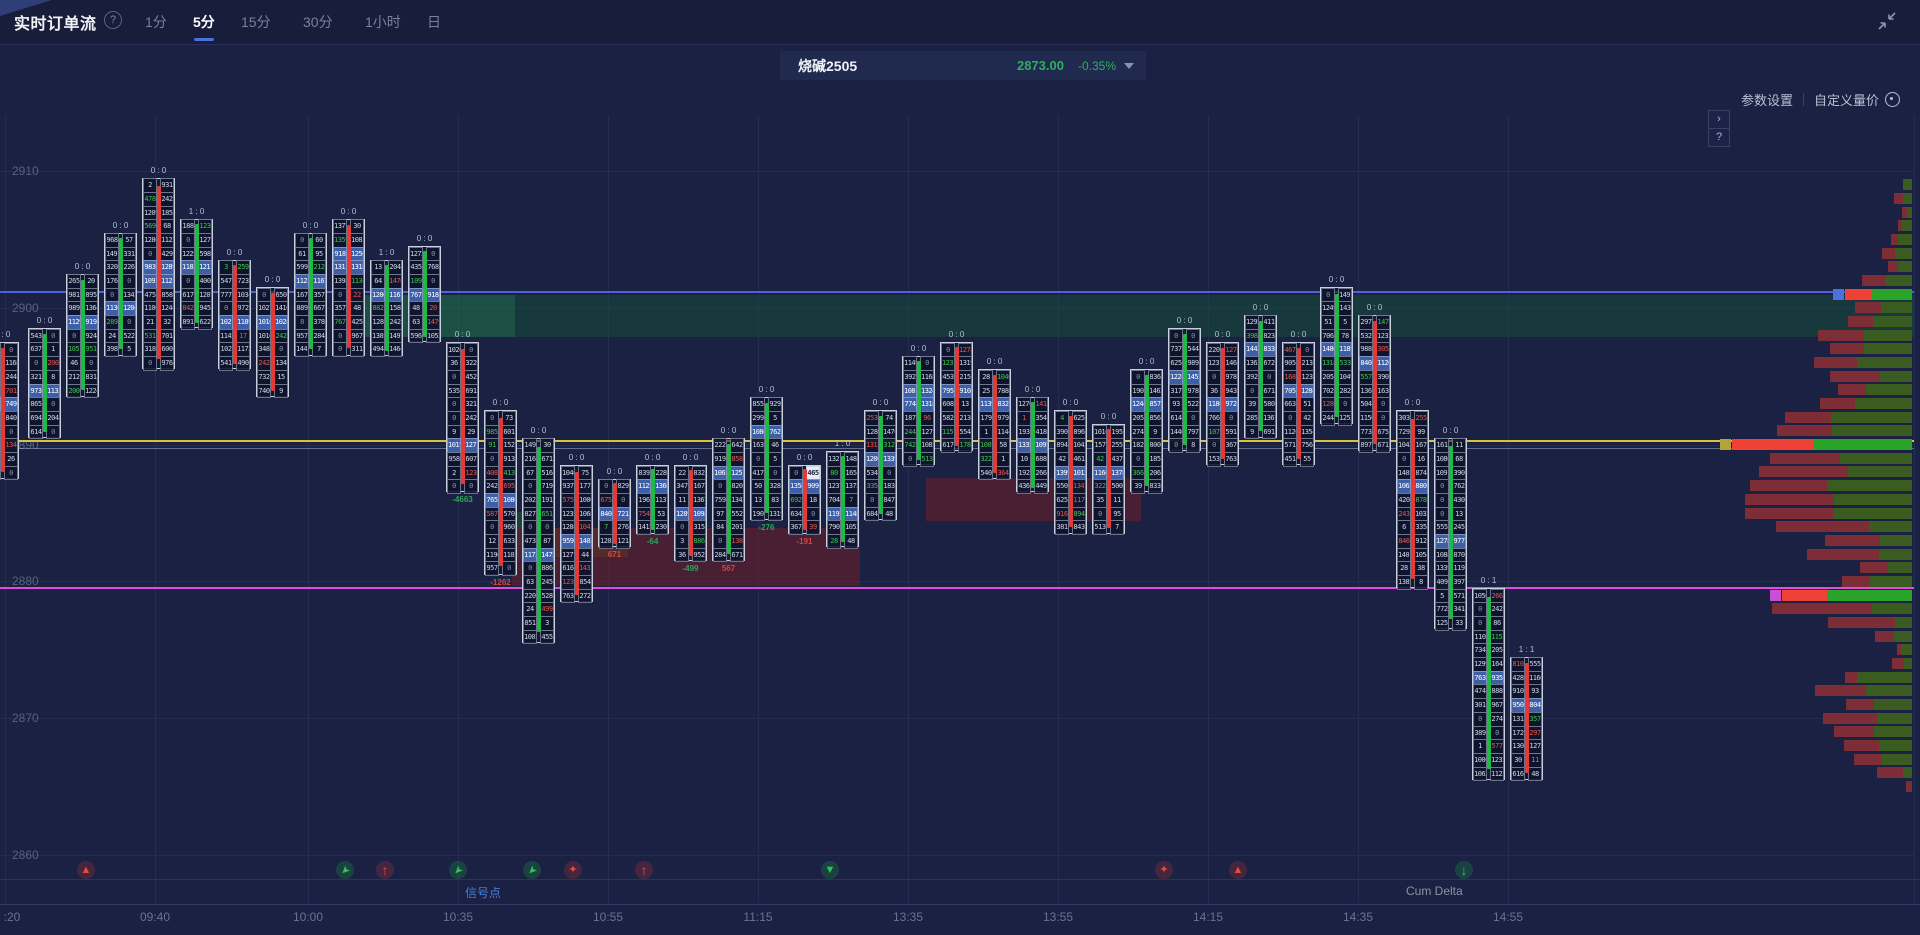 The height and width of the screenshot is (935, 1920). What do you see at coordinates (690, 514) in the screenshot?
I see `footprint-candle: 22832347167111367128910980315388636952` at bounding box center [690, 514].